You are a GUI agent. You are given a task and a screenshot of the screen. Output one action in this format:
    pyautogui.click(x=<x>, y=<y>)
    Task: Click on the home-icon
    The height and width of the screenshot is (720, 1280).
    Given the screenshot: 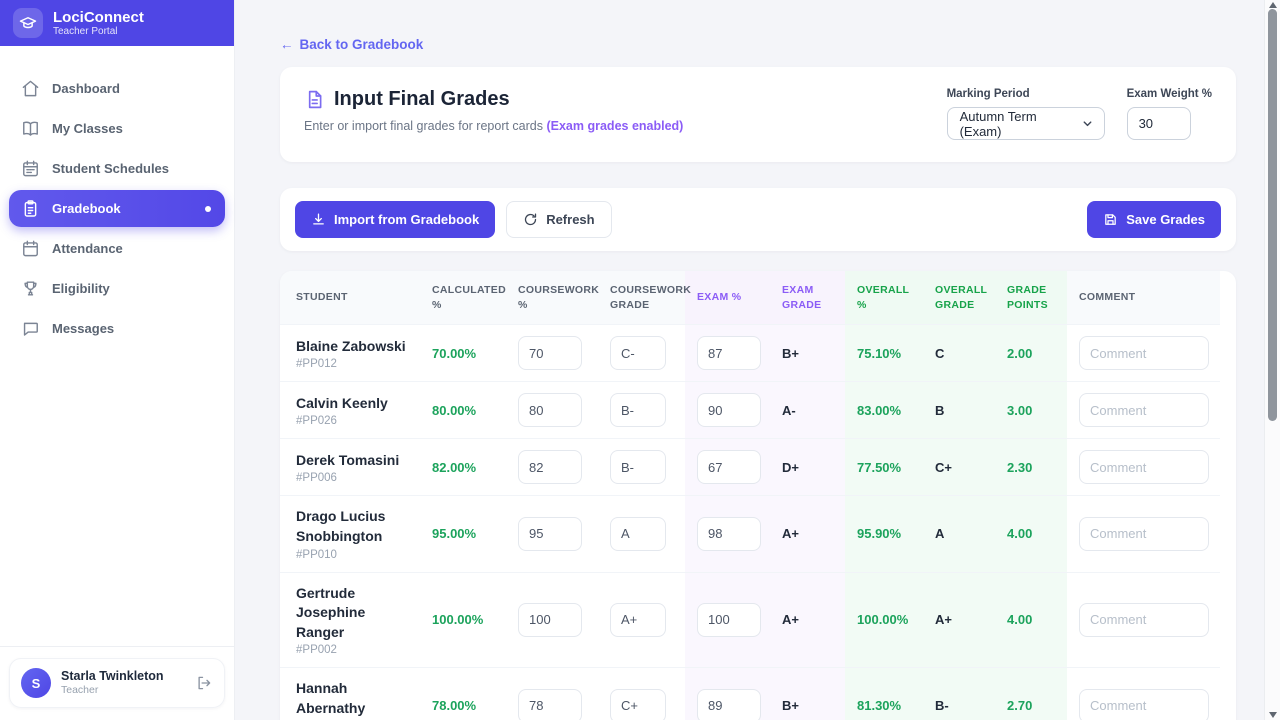 What is the action you would take?
    pyautogui.click(x=30, y=88)
    